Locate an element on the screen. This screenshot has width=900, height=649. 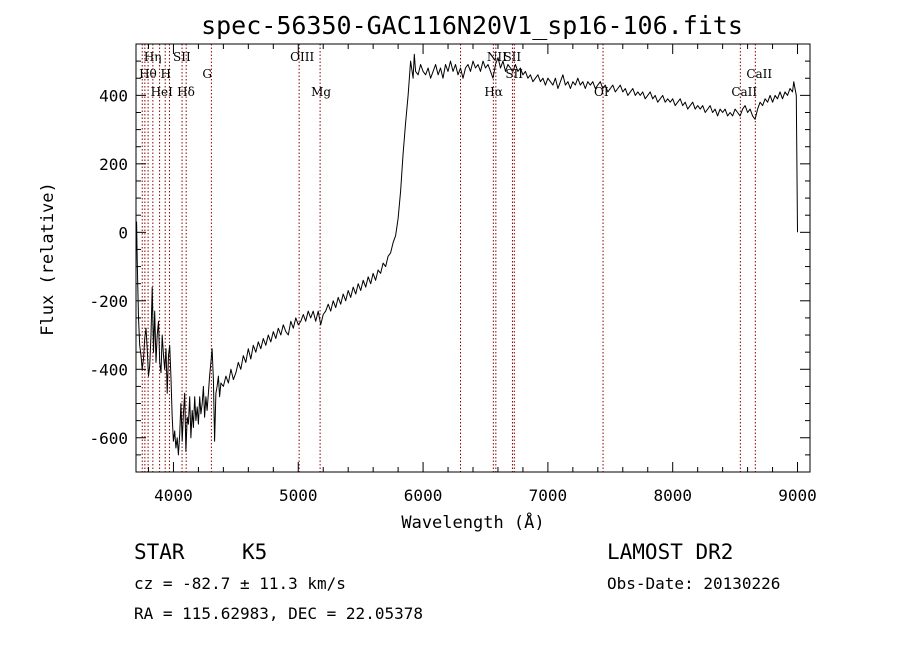
y-tick-label: -600 is located at coordinates (108, 438).